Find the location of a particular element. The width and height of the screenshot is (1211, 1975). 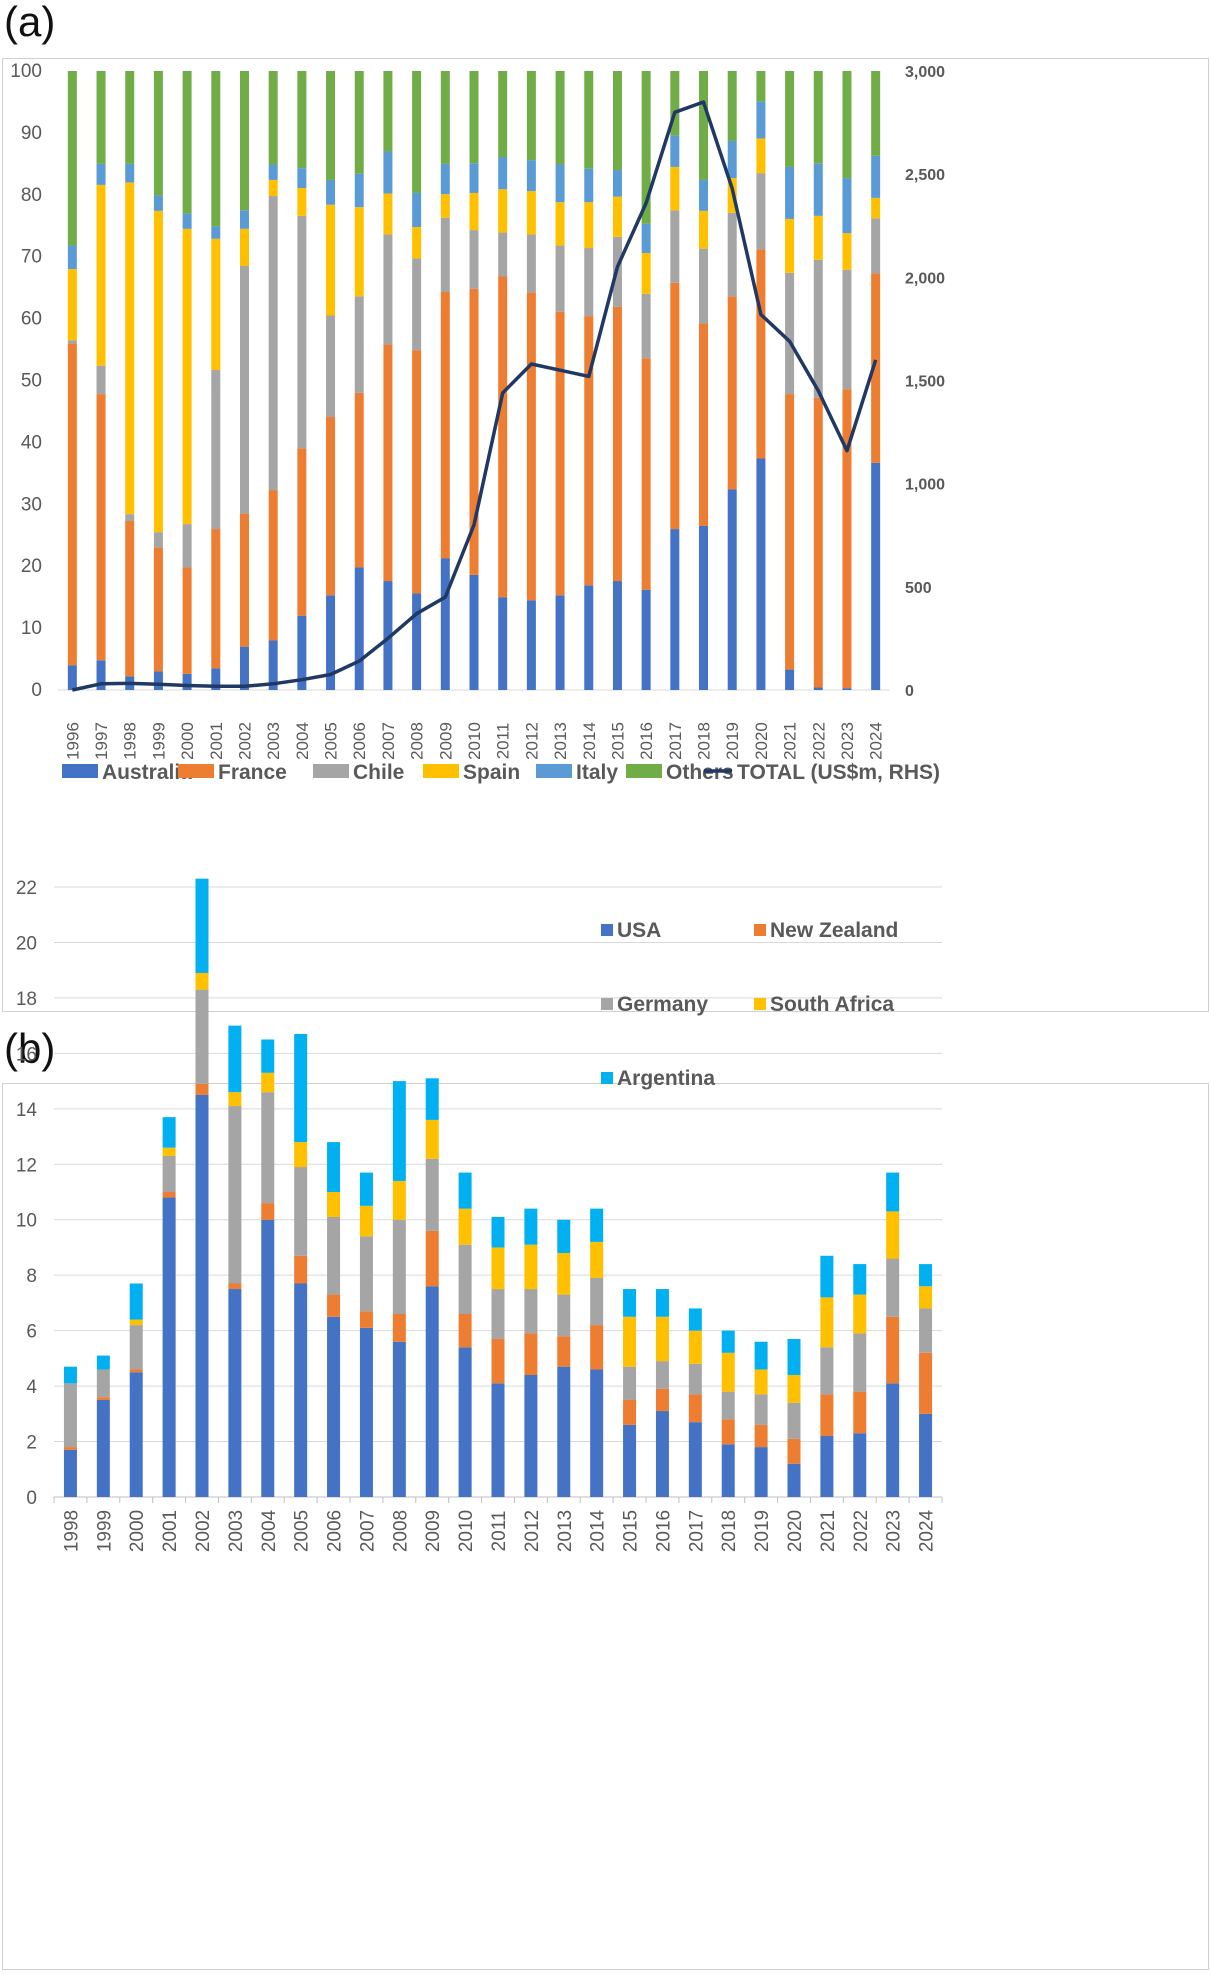

bar-australia-2006 is located at coordinates (359, 628).